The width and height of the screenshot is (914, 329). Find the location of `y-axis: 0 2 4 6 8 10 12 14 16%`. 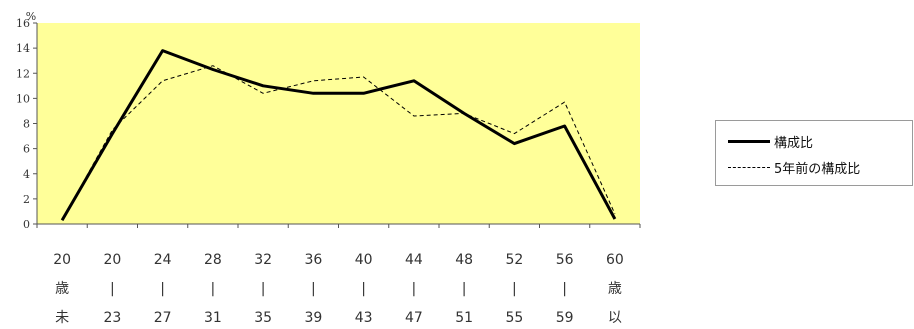

y-axis: 0 2 4 6 8 10 12 14 16% is located at coordinates (27, 120).